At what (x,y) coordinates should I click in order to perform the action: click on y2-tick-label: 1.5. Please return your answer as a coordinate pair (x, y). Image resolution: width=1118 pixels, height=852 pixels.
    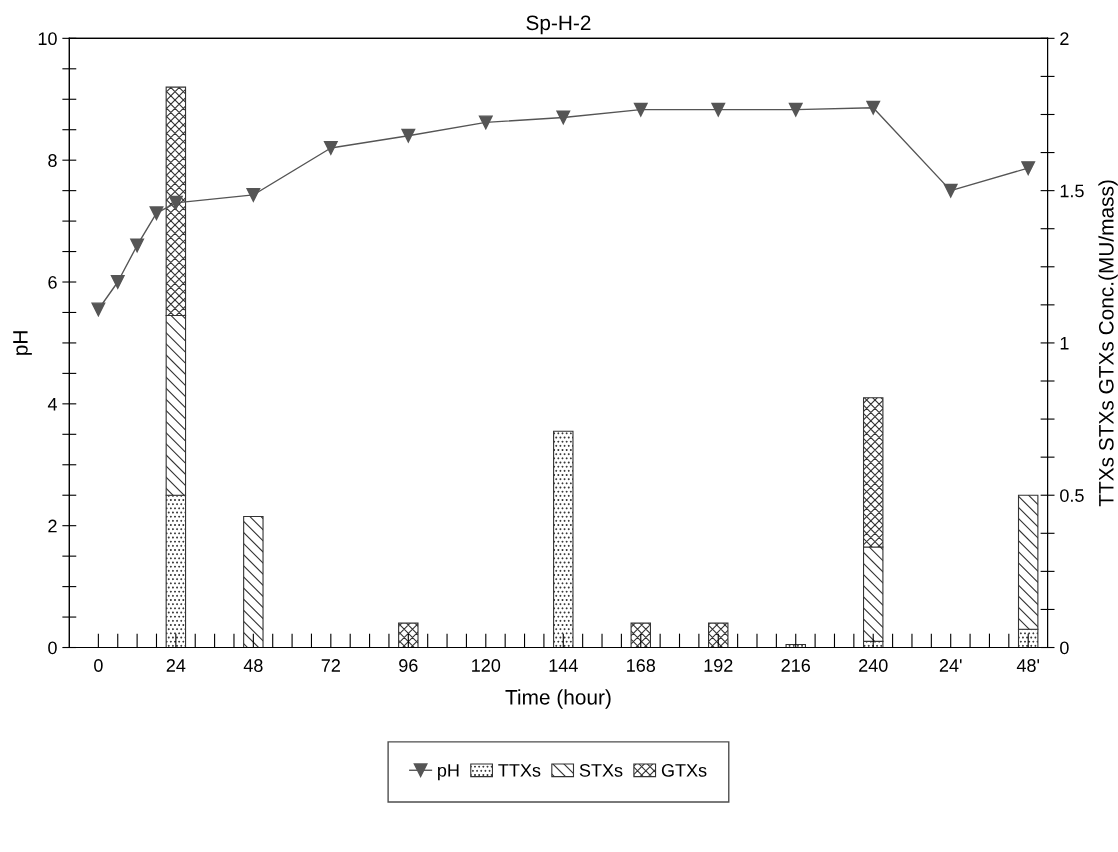
    Looking at the image, I should click on (1072, 191).